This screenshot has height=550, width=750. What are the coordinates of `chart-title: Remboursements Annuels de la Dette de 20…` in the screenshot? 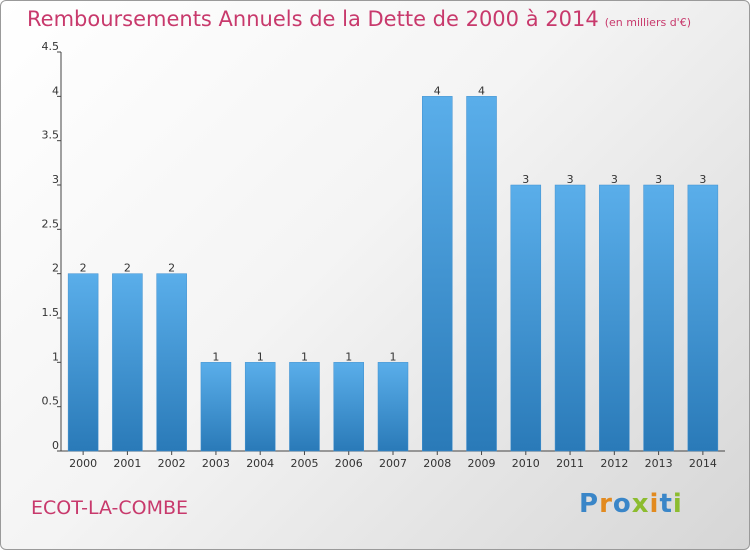 It's located at (359, 19).